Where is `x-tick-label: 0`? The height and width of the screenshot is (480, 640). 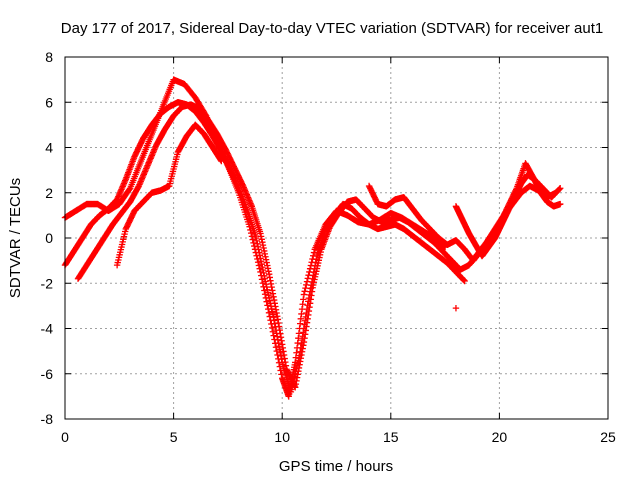
x-tick-label: 0 is located at coordinates (65, 437).